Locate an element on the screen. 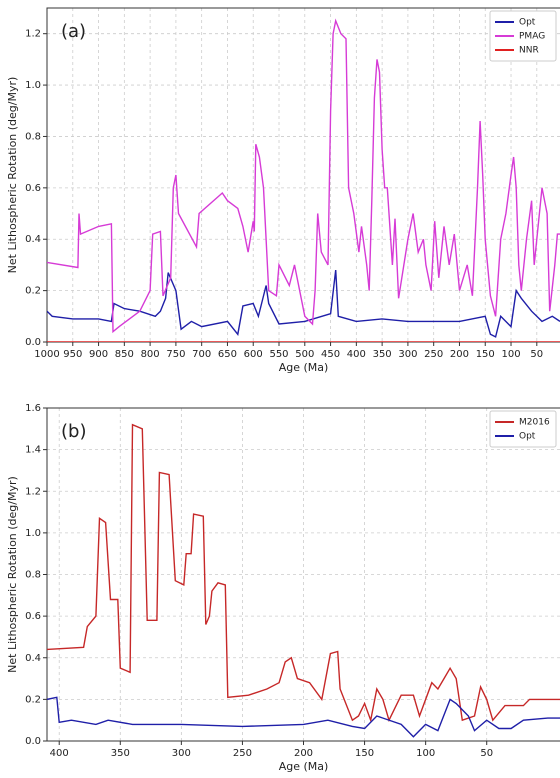  legend: Opt PMAG NNR is located at coordinates (523, 36).